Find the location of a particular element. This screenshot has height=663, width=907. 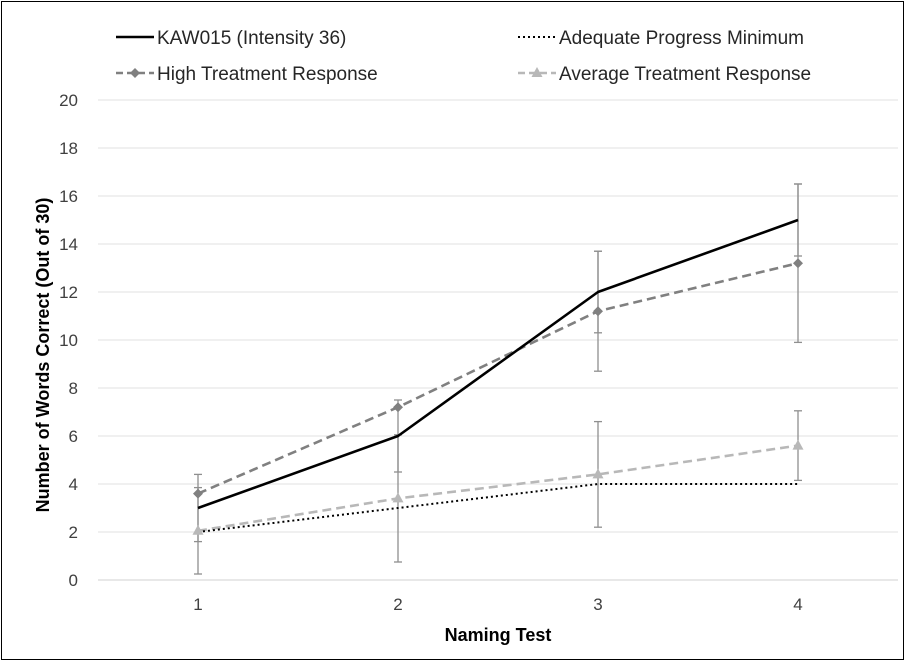

legend-item-adequate-progress-minimum: Adequate Progress Minimum is located at coordinates (661, 38).